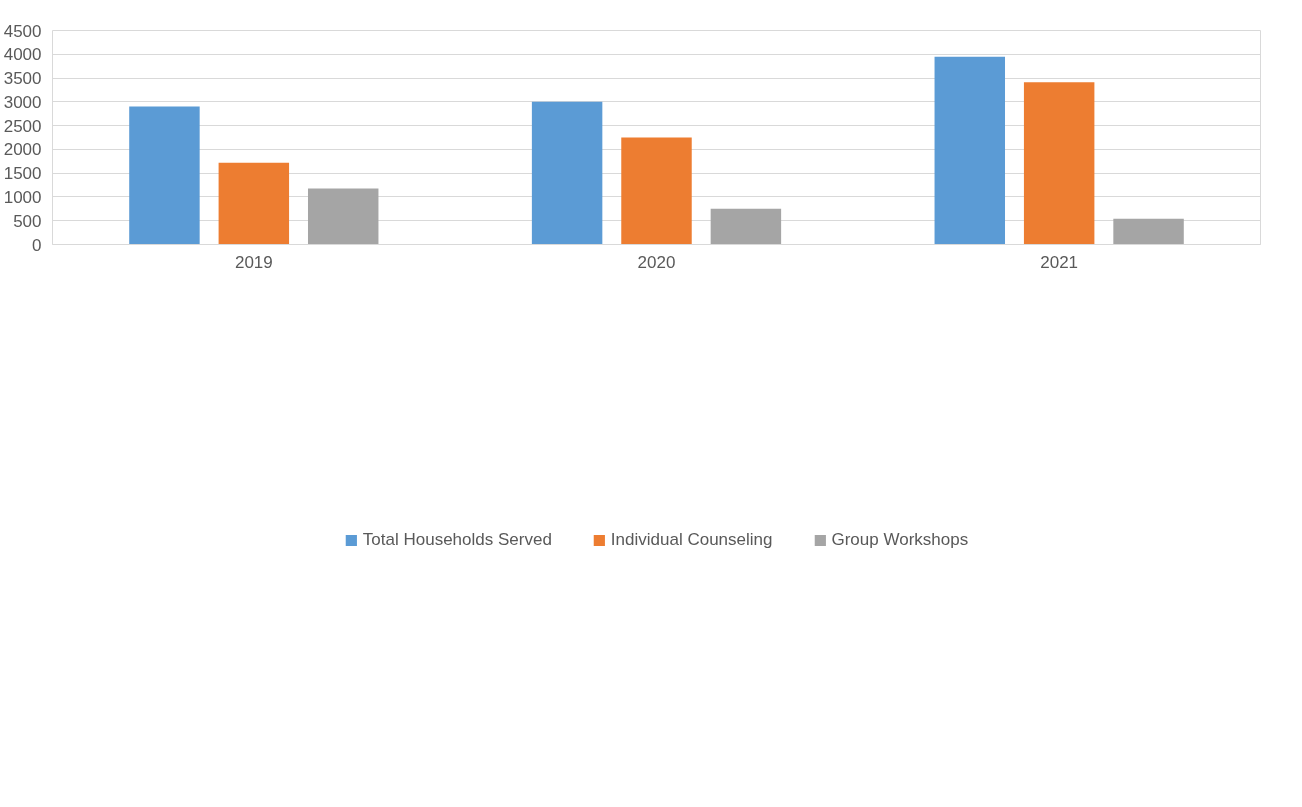 This screenshot has width=1302, height=807. What do you see at coordinates (22, 79) in the screenshot?
I see `y-tick-label: 3500` at bounding box center [22, 79].